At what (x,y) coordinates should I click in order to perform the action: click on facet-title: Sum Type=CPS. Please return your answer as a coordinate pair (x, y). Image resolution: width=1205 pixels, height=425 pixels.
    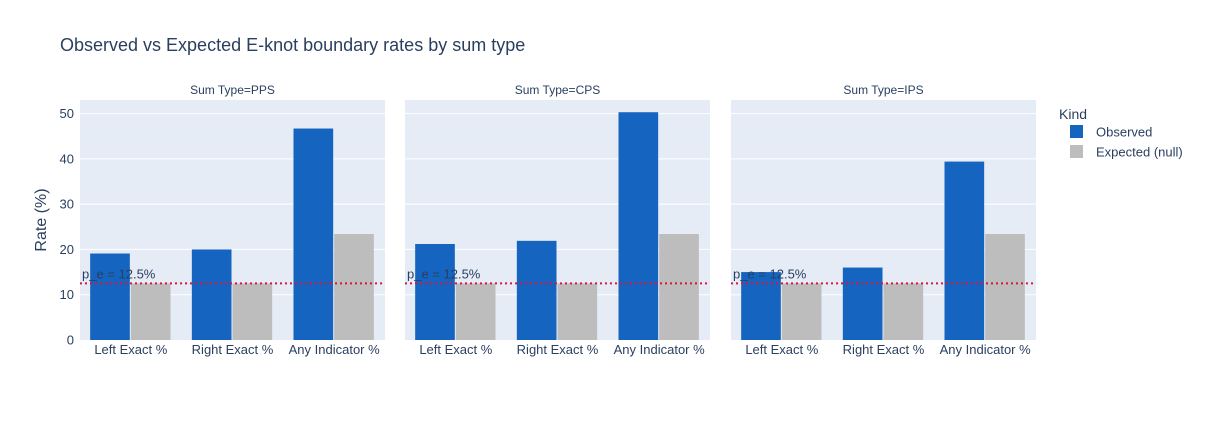
    Looking at the image, I should click on (558, 90).